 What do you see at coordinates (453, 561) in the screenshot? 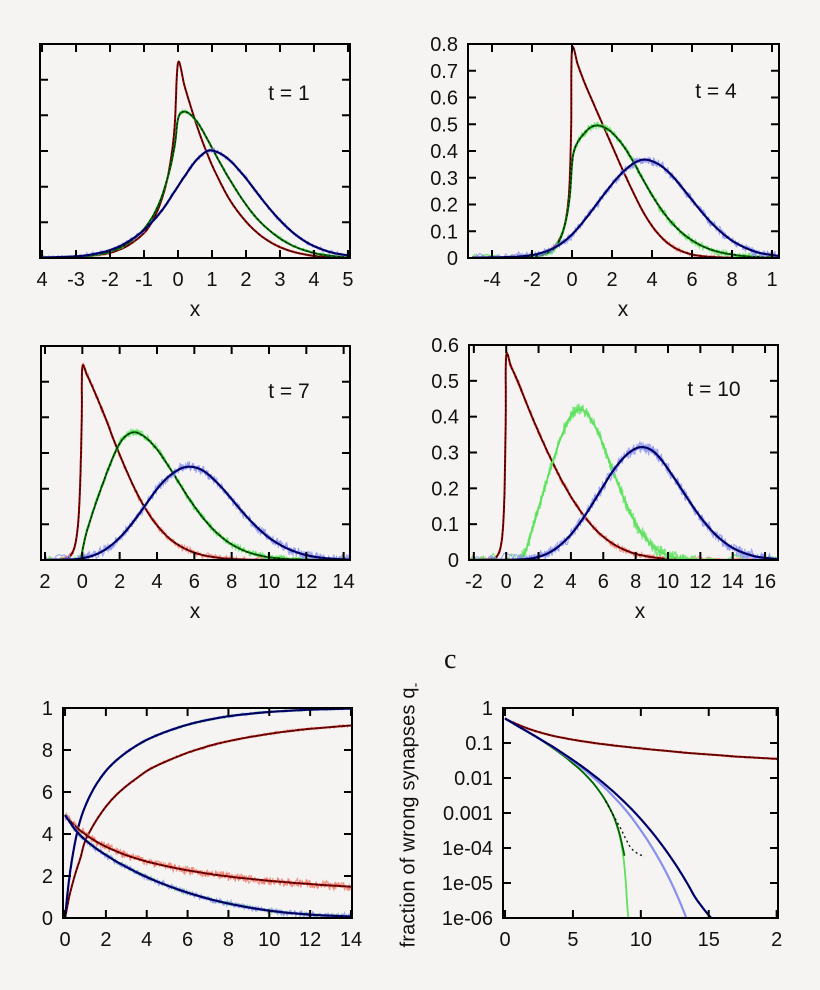
I see `y-tick-label: 0` at bounding box center [453, 561].